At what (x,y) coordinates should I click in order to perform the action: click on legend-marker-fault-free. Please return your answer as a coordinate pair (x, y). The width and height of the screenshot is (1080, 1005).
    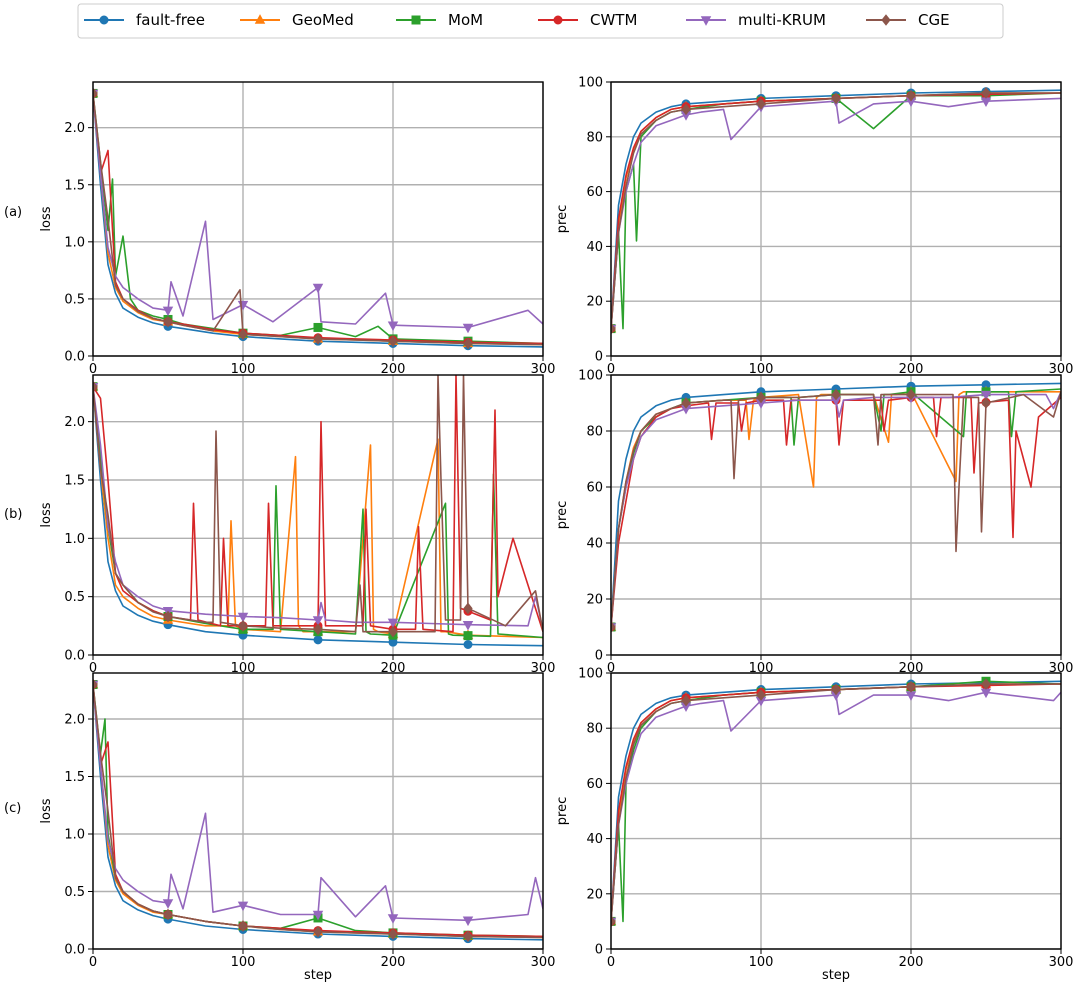
    Looking at the image, I should click on (104, 20).